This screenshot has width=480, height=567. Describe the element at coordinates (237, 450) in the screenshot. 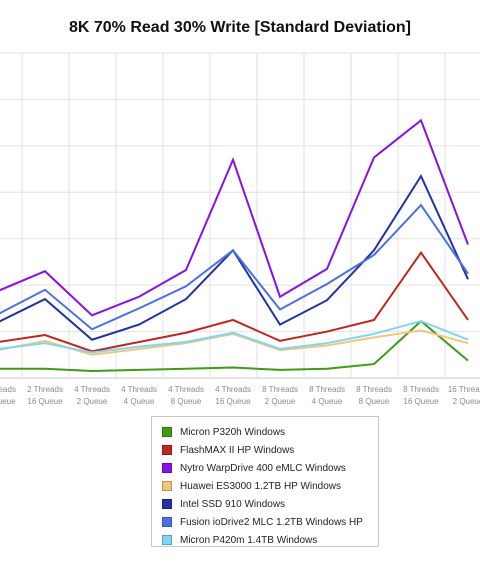

I see `legend-label: FlashMAX II HP Windows` at that location.